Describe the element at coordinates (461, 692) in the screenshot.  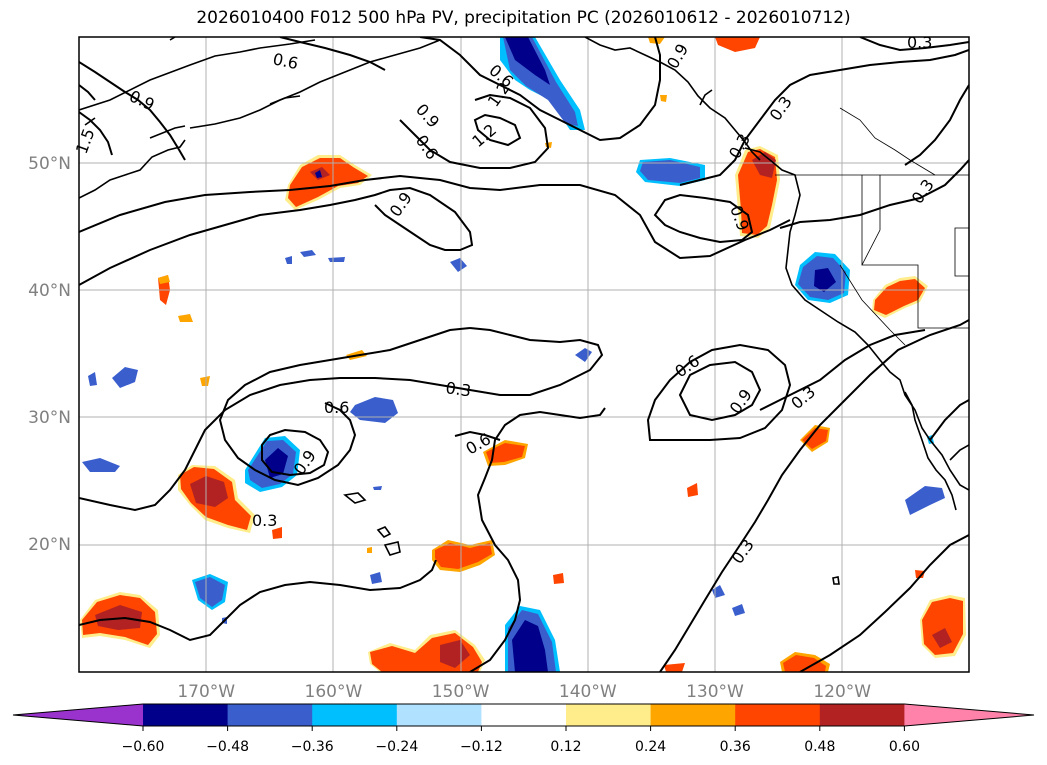
I see `longitude-label: 150°W` at that location.